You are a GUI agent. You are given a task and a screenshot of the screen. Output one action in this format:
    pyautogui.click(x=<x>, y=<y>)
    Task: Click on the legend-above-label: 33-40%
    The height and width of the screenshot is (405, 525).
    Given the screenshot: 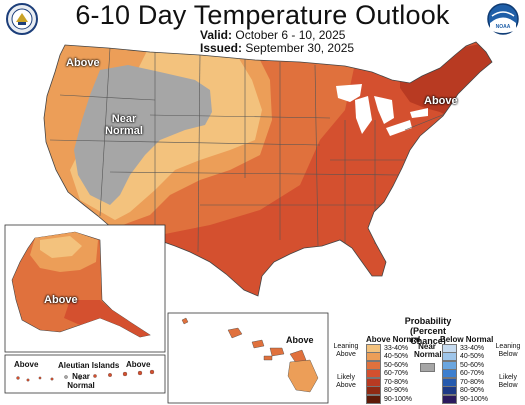 What is the action you would take?
    pyautogui.click(x=396, y=348)
    